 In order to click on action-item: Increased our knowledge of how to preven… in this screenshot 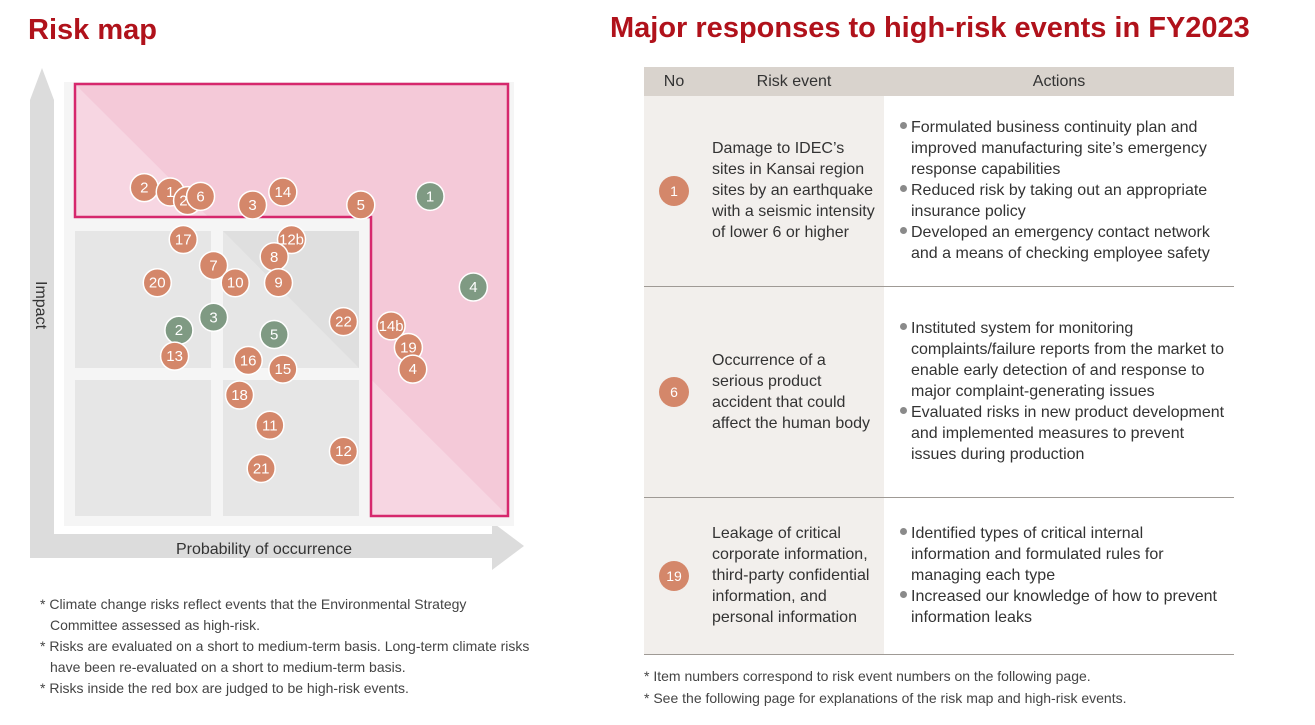, I will do `click(1063, 607)`.